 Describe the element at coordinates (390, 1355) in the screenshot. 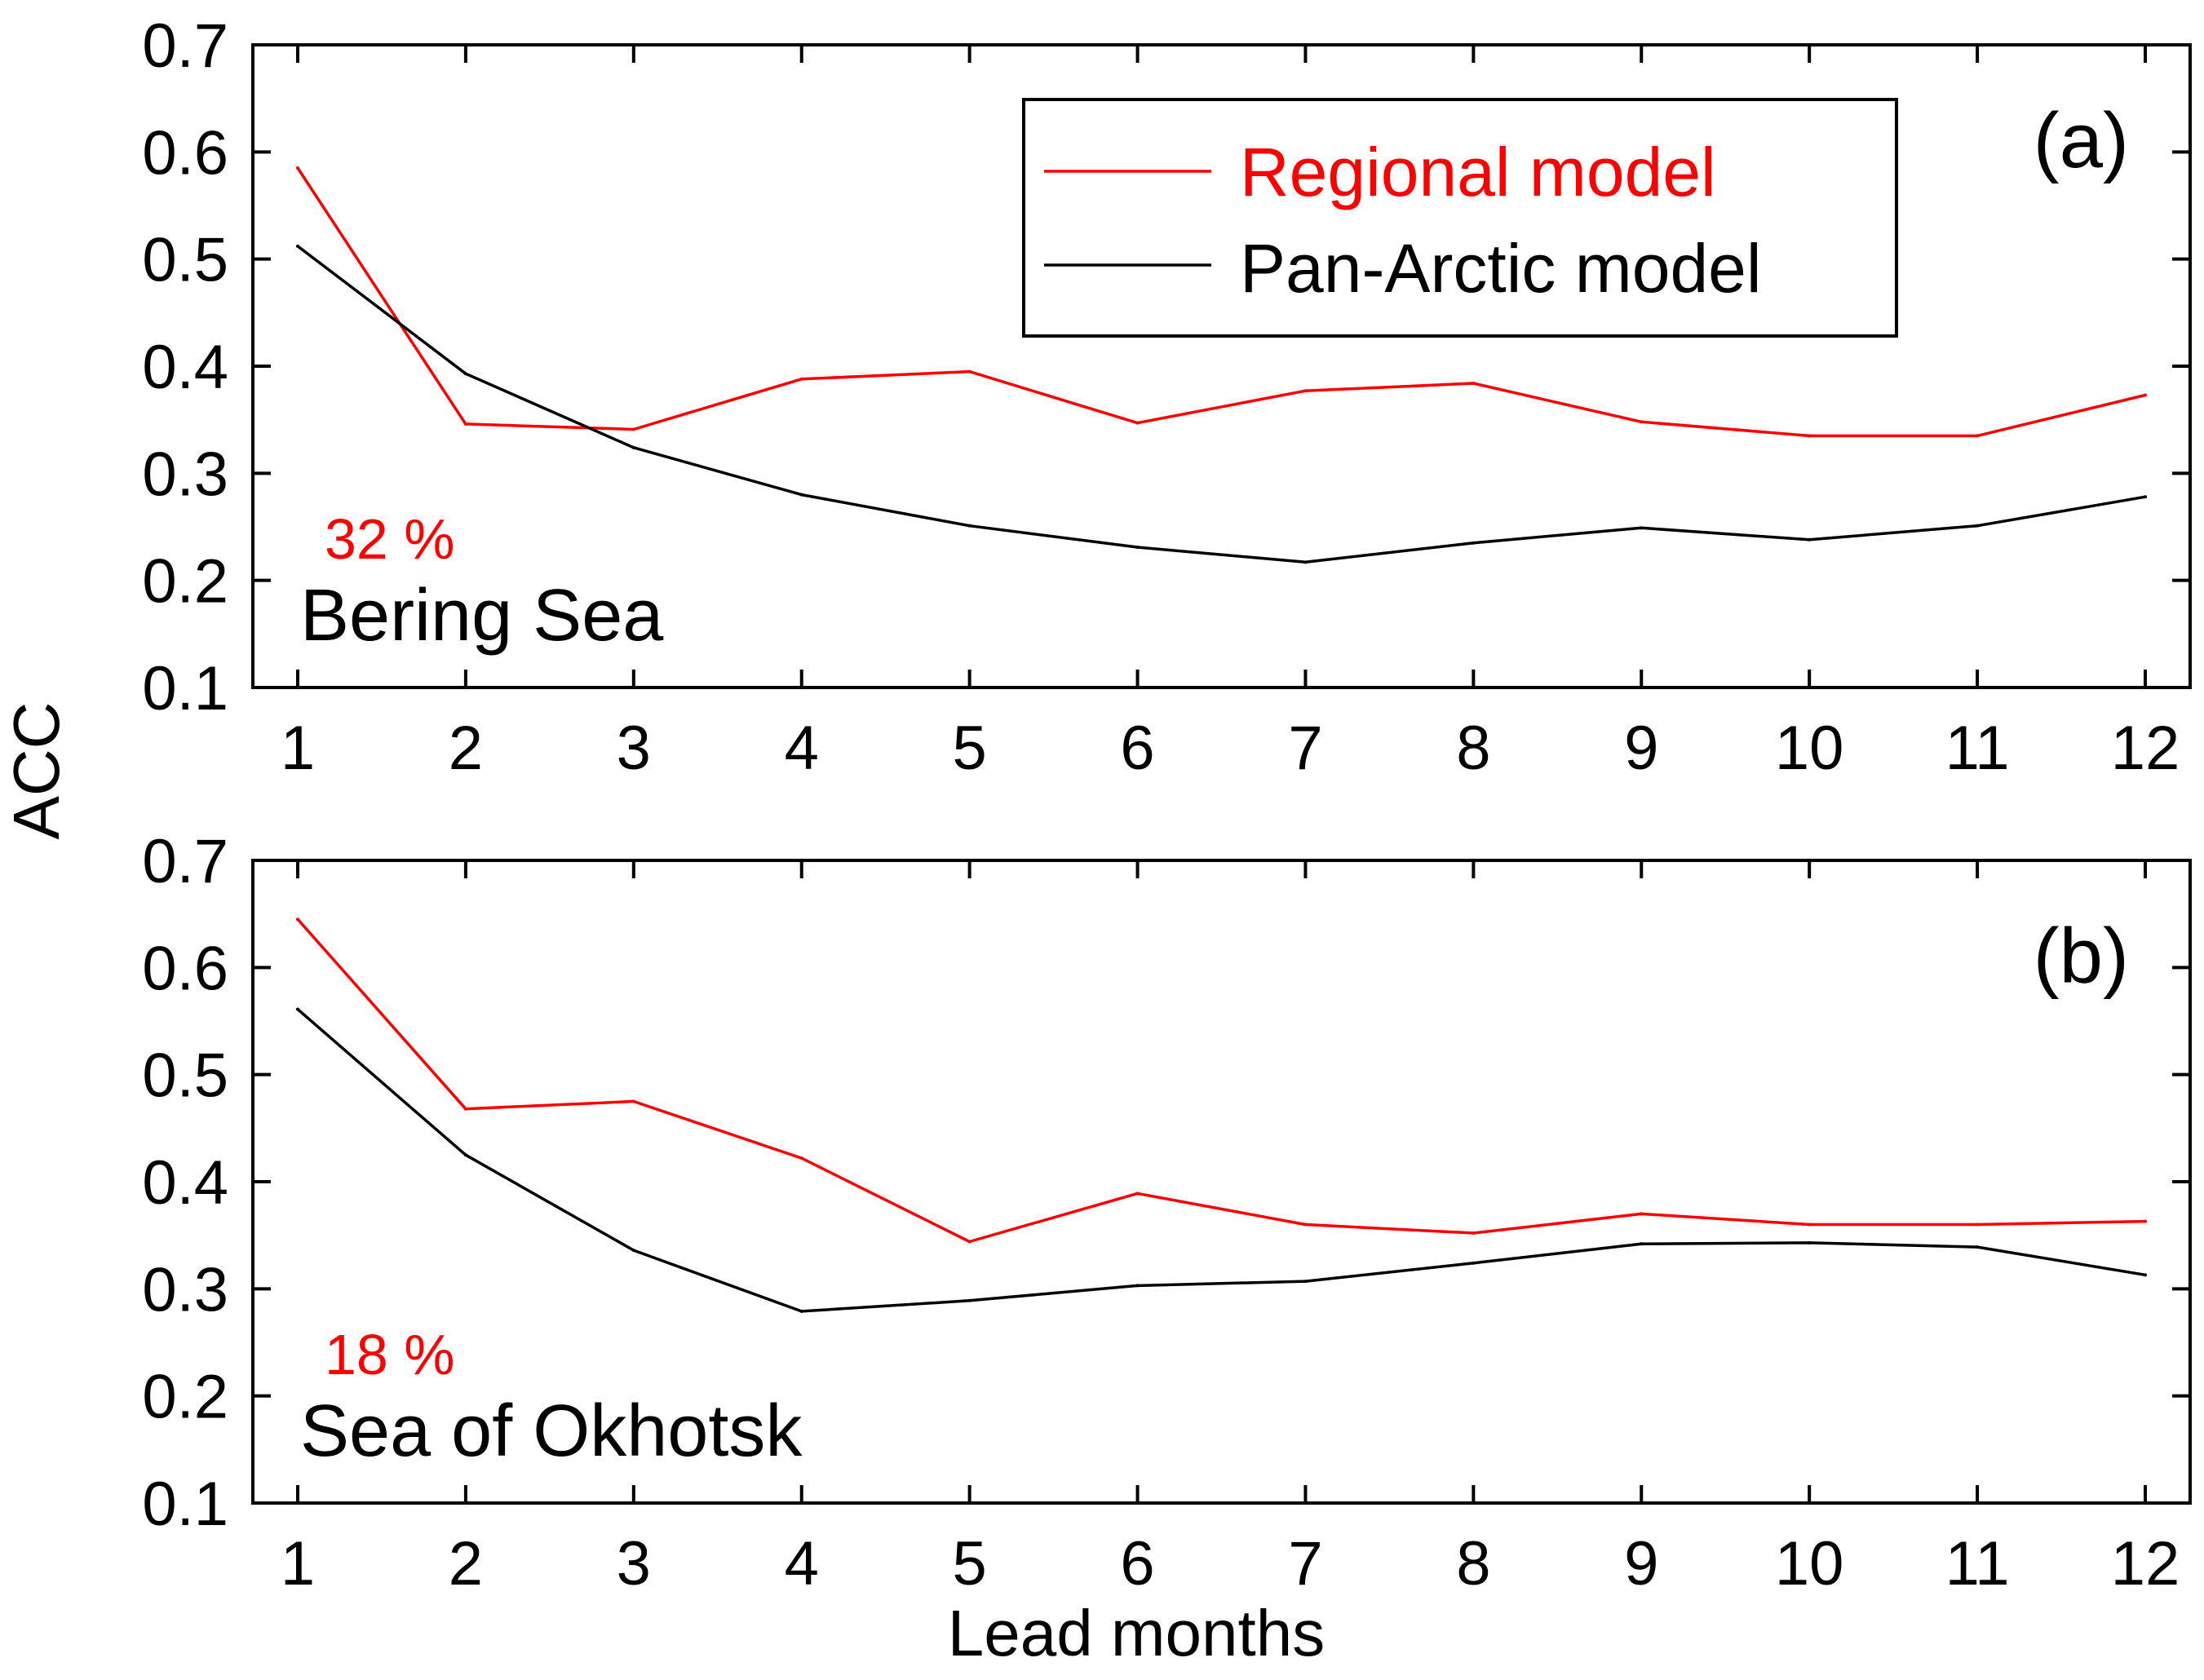

I see `percent-label: 18 %` at that location.